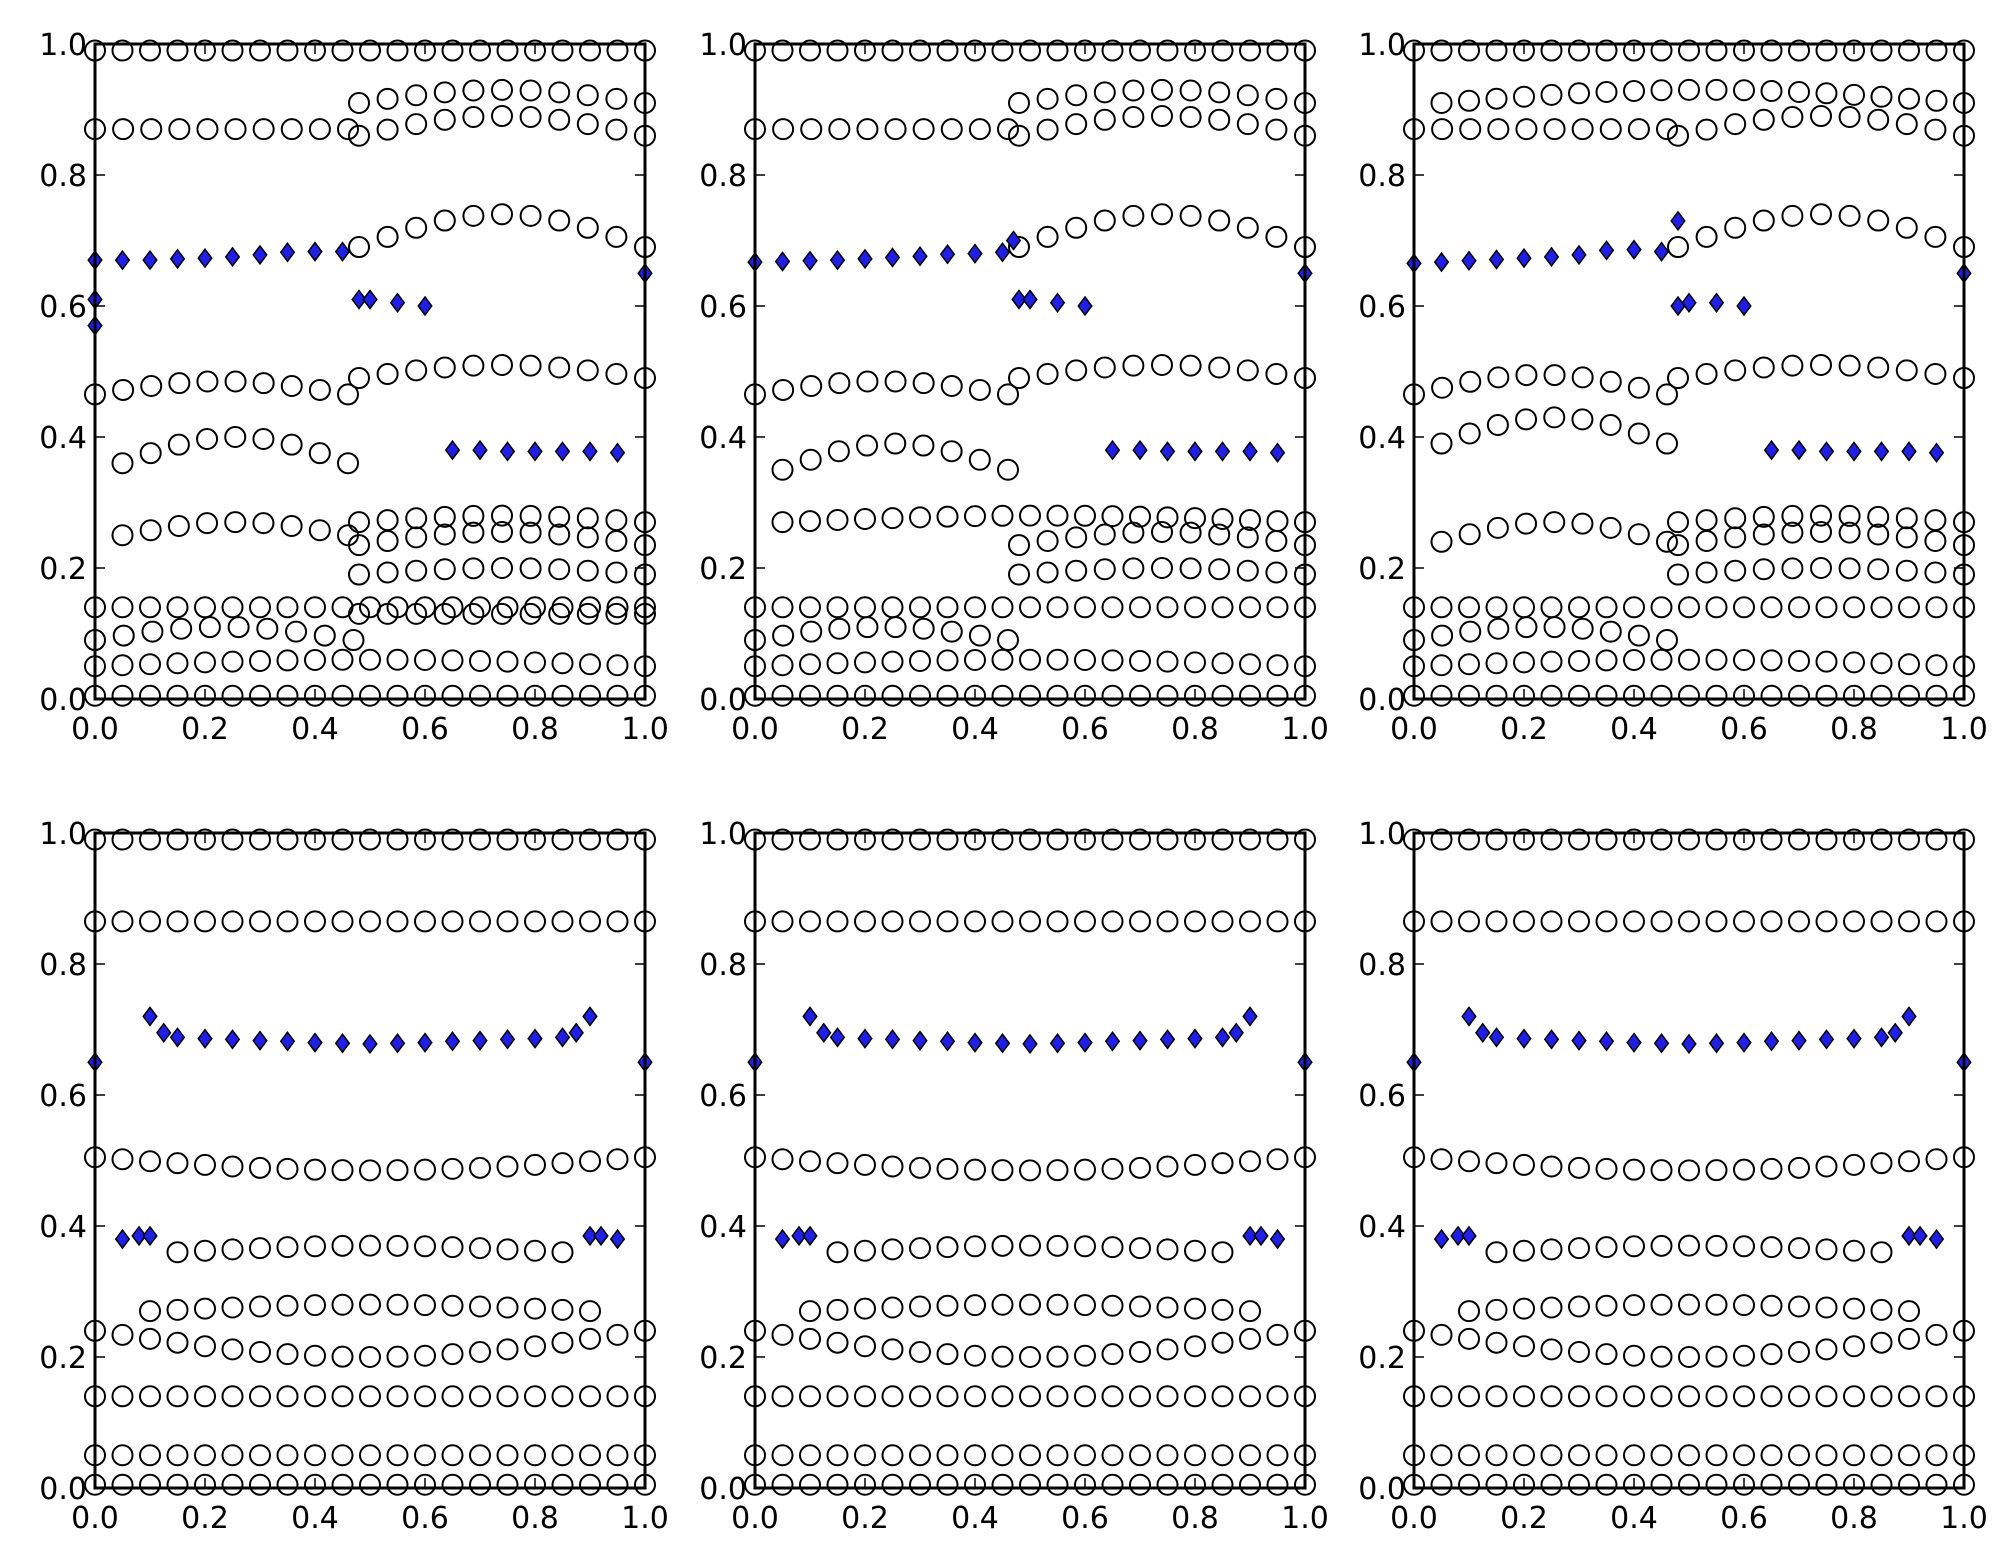 The height and width of the screenshot is (1565, 2004). I want to click on scatter-panel-top-left: 0.0 0.2 0.4 0.6 0.8 1.0 0.0 0.2 0.4 0.6 0.8 1.0, so click(354, 387).